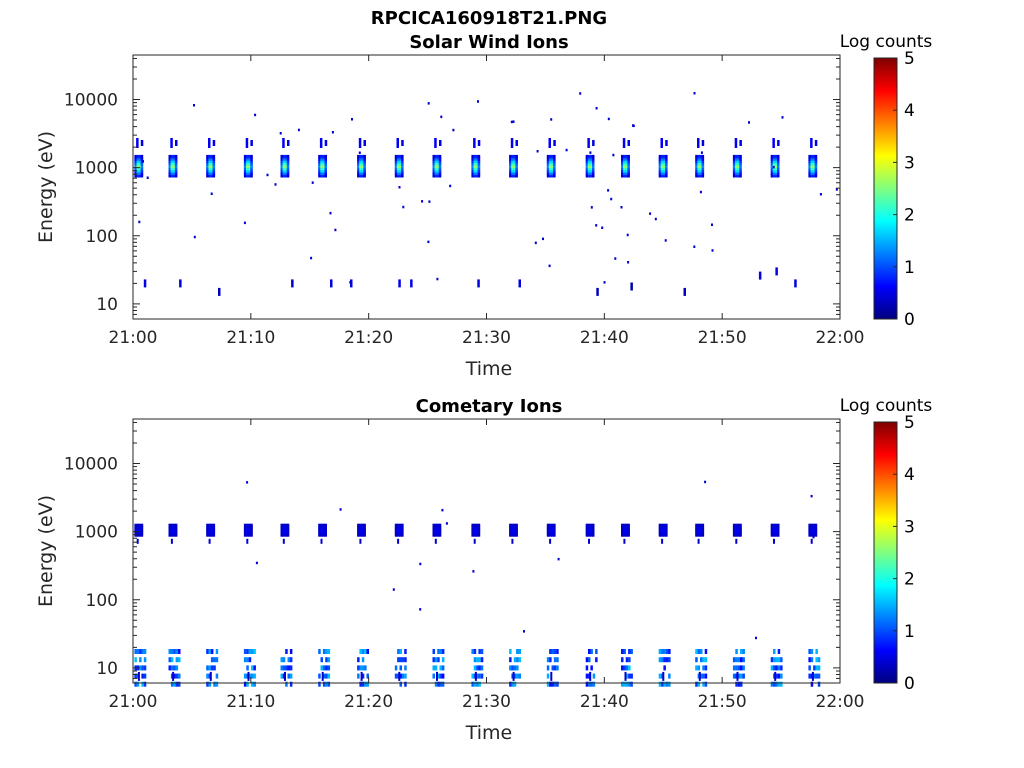 The height and width of the screenshot is (768, 1024). What do you see at coordinates (91, 101) in the screenshot?
I see `y-tick-label: 10000` at bounding box center [91, 101].